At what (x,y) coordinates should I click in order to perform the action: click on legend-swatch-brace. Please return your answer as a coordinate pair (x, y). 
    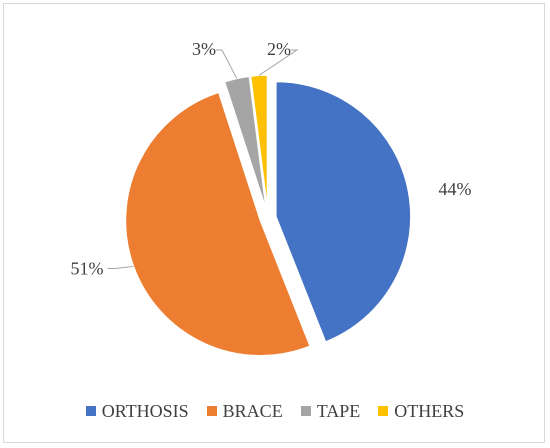
    Looking at the image, I should click on (211, 411).